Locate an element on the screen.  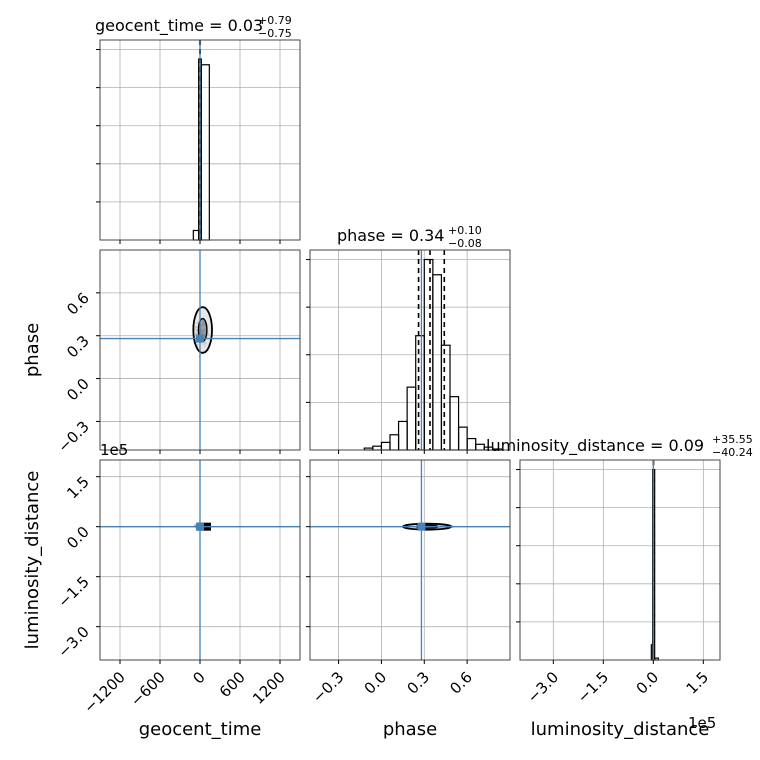
xtick-label-geocent_time-2: 0 is located at coordinates (198, 677).